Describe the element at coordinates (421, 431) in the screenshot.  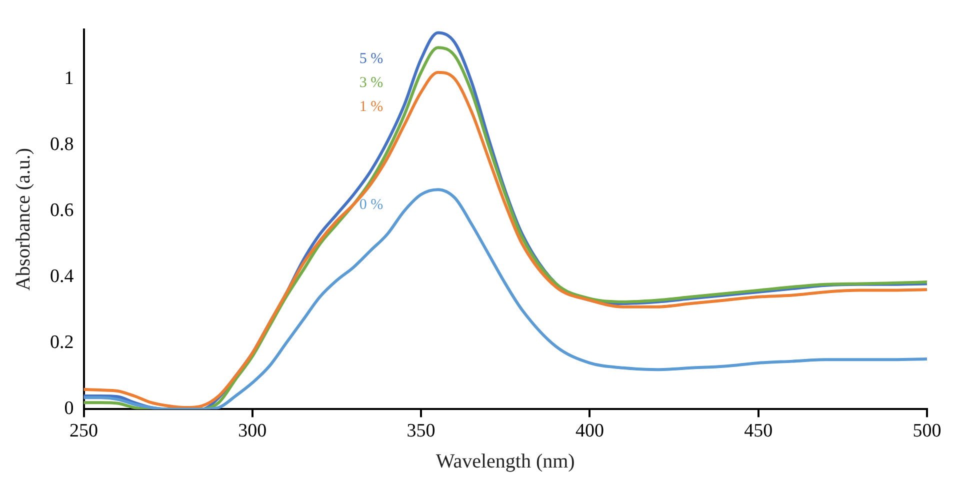
I see `x-tick-label: 350` at that location.